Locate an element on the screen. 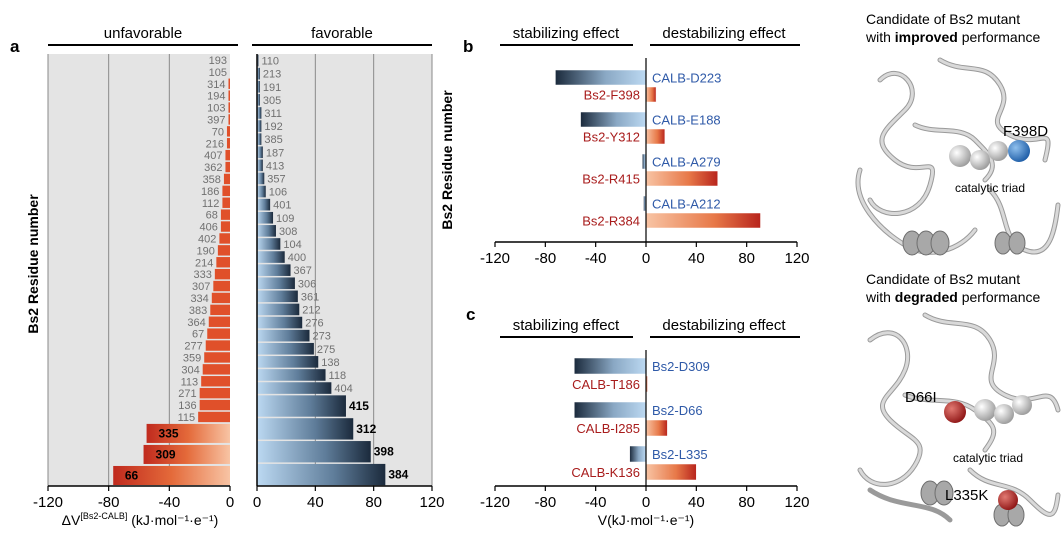 This screenshot has height=535, width=1063. label-calb-a212: CALB-A212 is located at coordinates (686, 204).